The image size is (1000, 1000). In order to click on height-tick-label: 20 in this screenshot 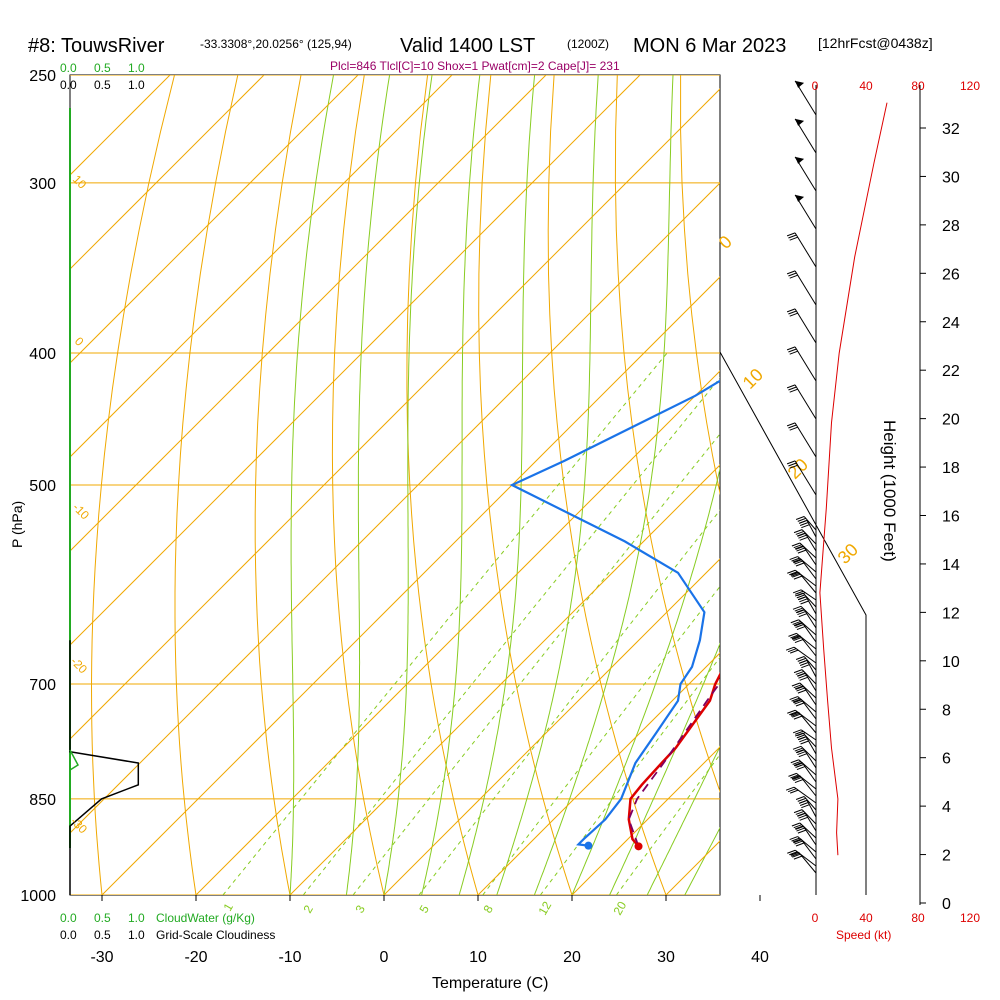, I will do `click(951, 420)`.